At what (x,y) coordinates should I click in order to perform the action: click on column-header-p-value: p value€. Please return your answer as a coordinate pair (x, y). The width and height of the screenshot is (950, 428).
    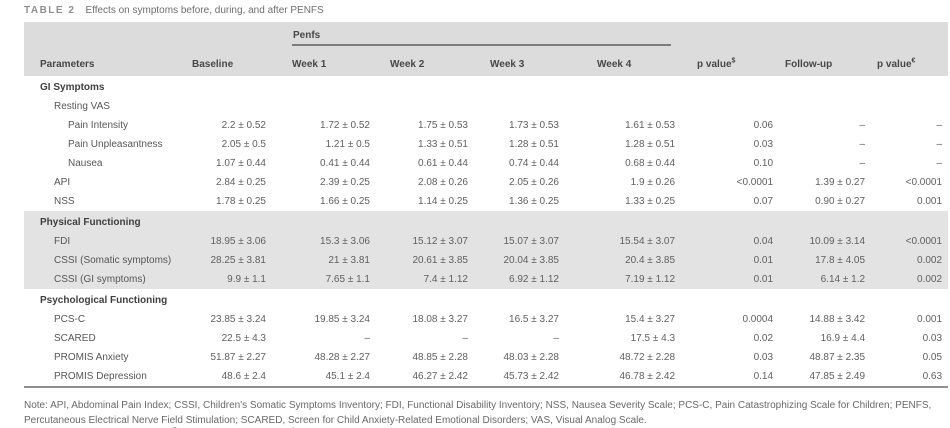
    Looking at the image, I should click on (913, 61).